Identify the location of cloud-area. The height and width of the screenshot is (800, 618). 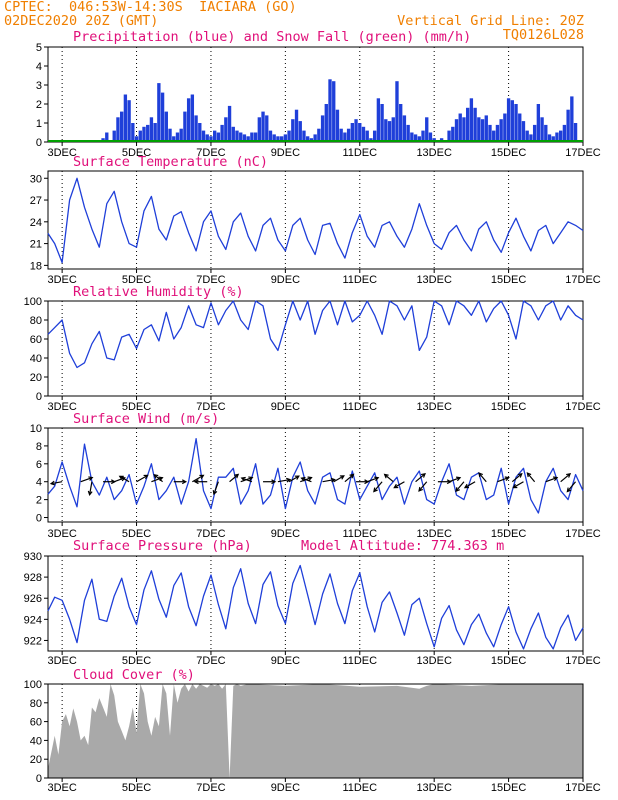
(315, 731).